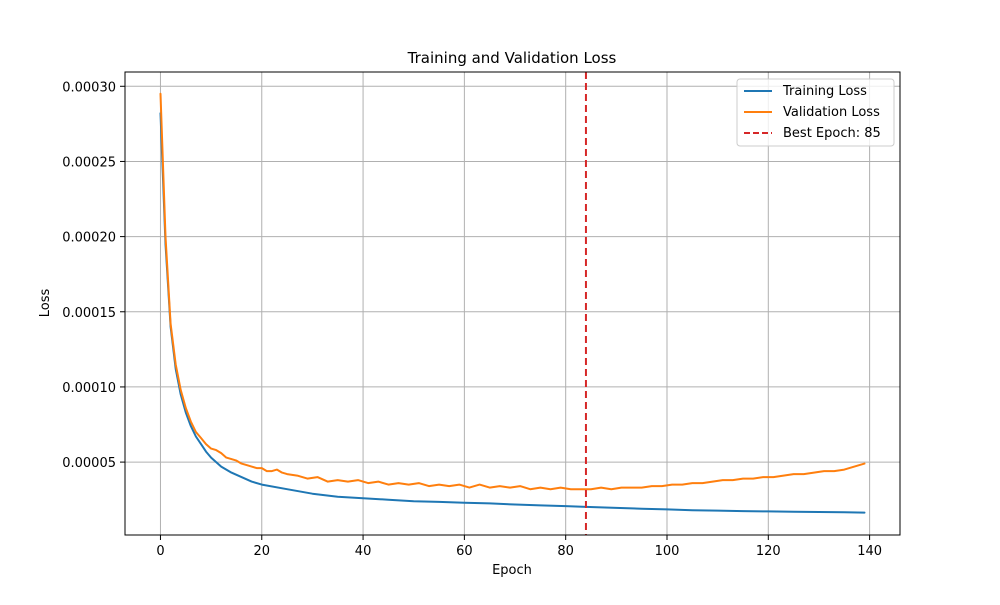  What do you see at coordinates (519, 547) in the screenshot?
I see `x-axis-ticks: 0 20 40 60 80 100 120 140` at bounding box center [519, 547].